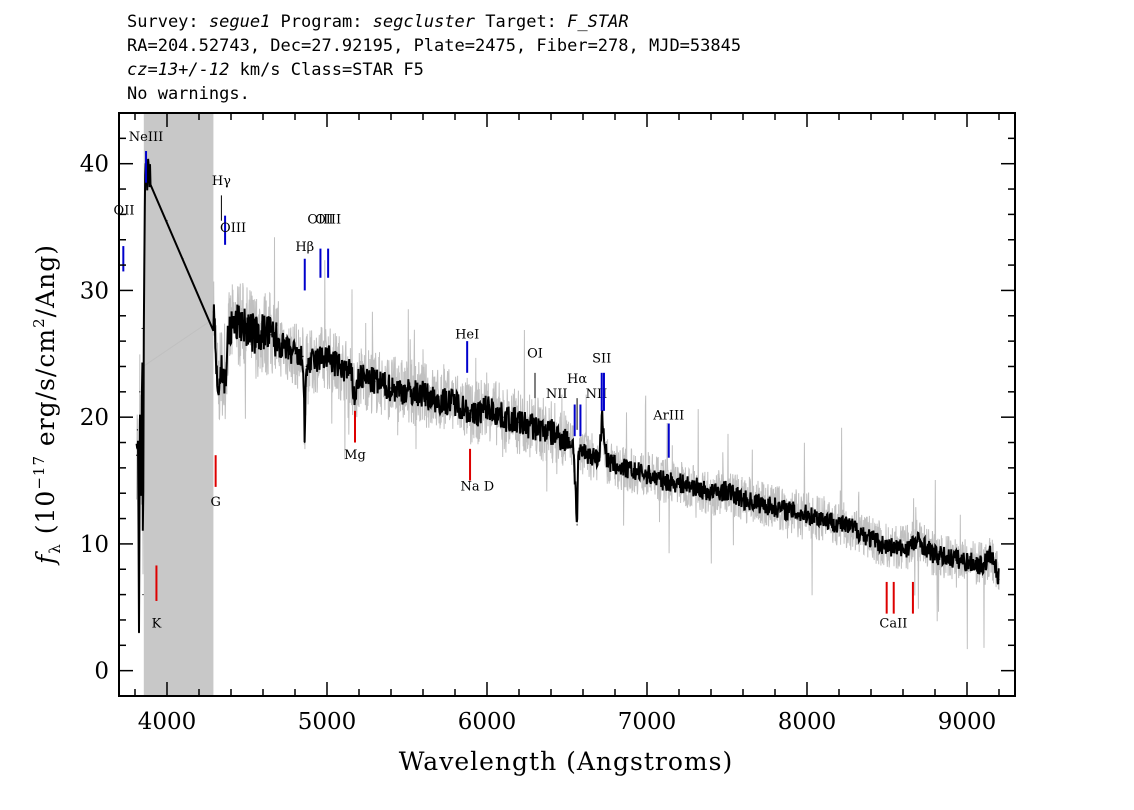  Describe the element at coordinates (807, 722) in the screenshot. I see `x-tick-label: 8000` at that location.